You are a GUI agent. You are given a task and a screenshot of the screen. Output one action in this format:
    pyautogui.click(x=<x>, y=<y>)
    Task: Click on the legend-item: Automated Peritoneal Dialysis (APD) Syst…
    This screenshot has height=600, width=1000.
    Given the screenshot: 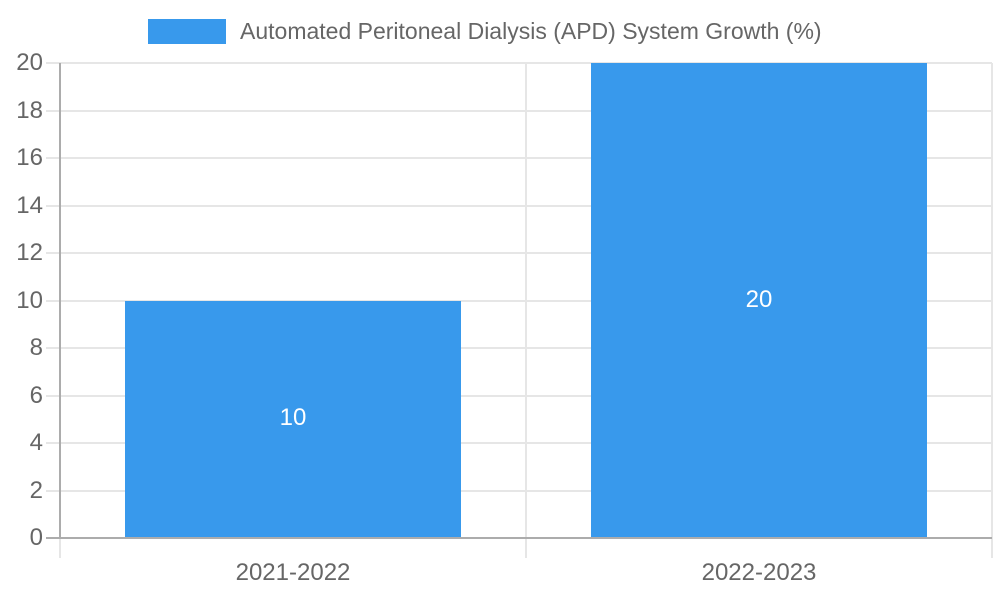 What is the action you would take?
    pyautogui.click(x=485, y=31)
    